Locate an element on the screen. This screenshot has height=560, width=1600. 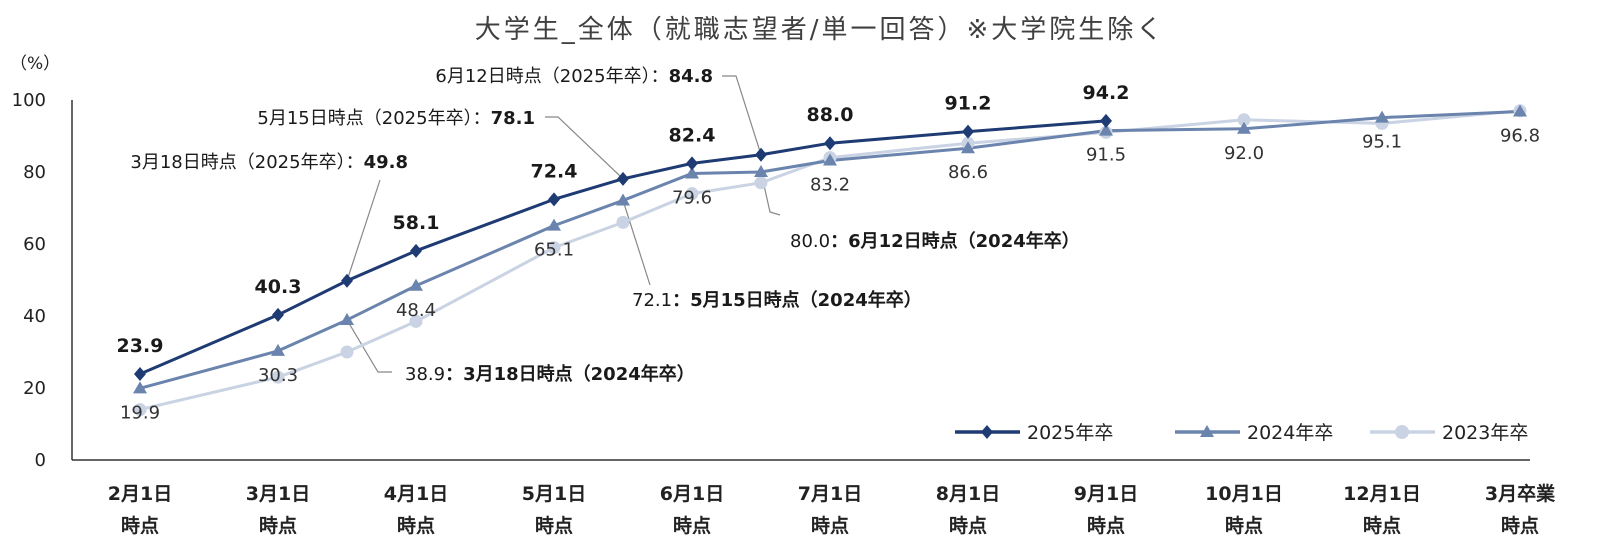
marker-2024年卒-9 is located at coordinates (968, 147).